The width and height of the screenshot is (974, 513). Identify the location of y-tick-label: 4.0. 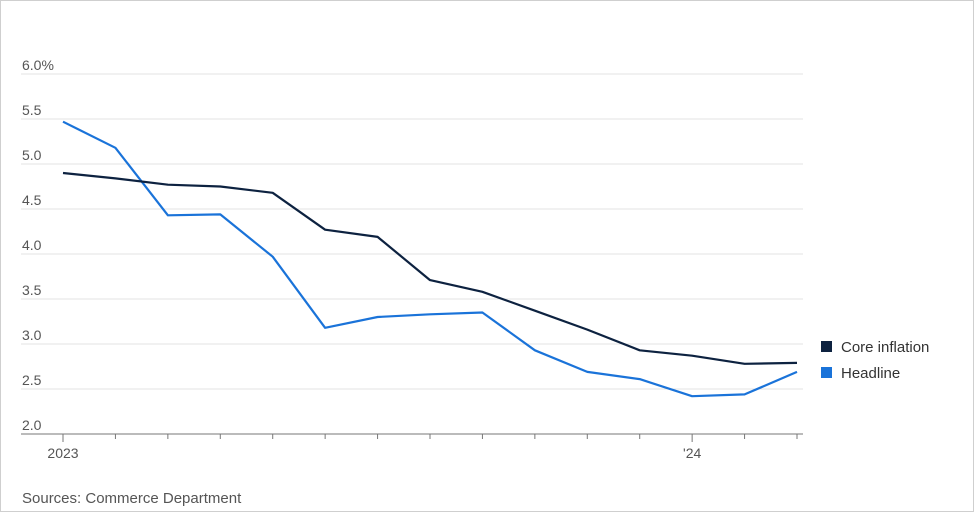
(32, 245).